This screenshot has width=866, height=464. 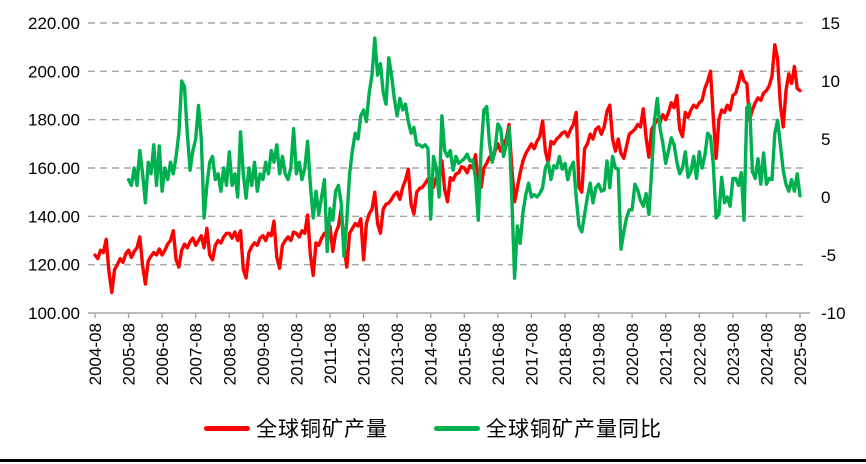 I want to click on x-axis-label: 2020-08, so click(x=632, y=354).